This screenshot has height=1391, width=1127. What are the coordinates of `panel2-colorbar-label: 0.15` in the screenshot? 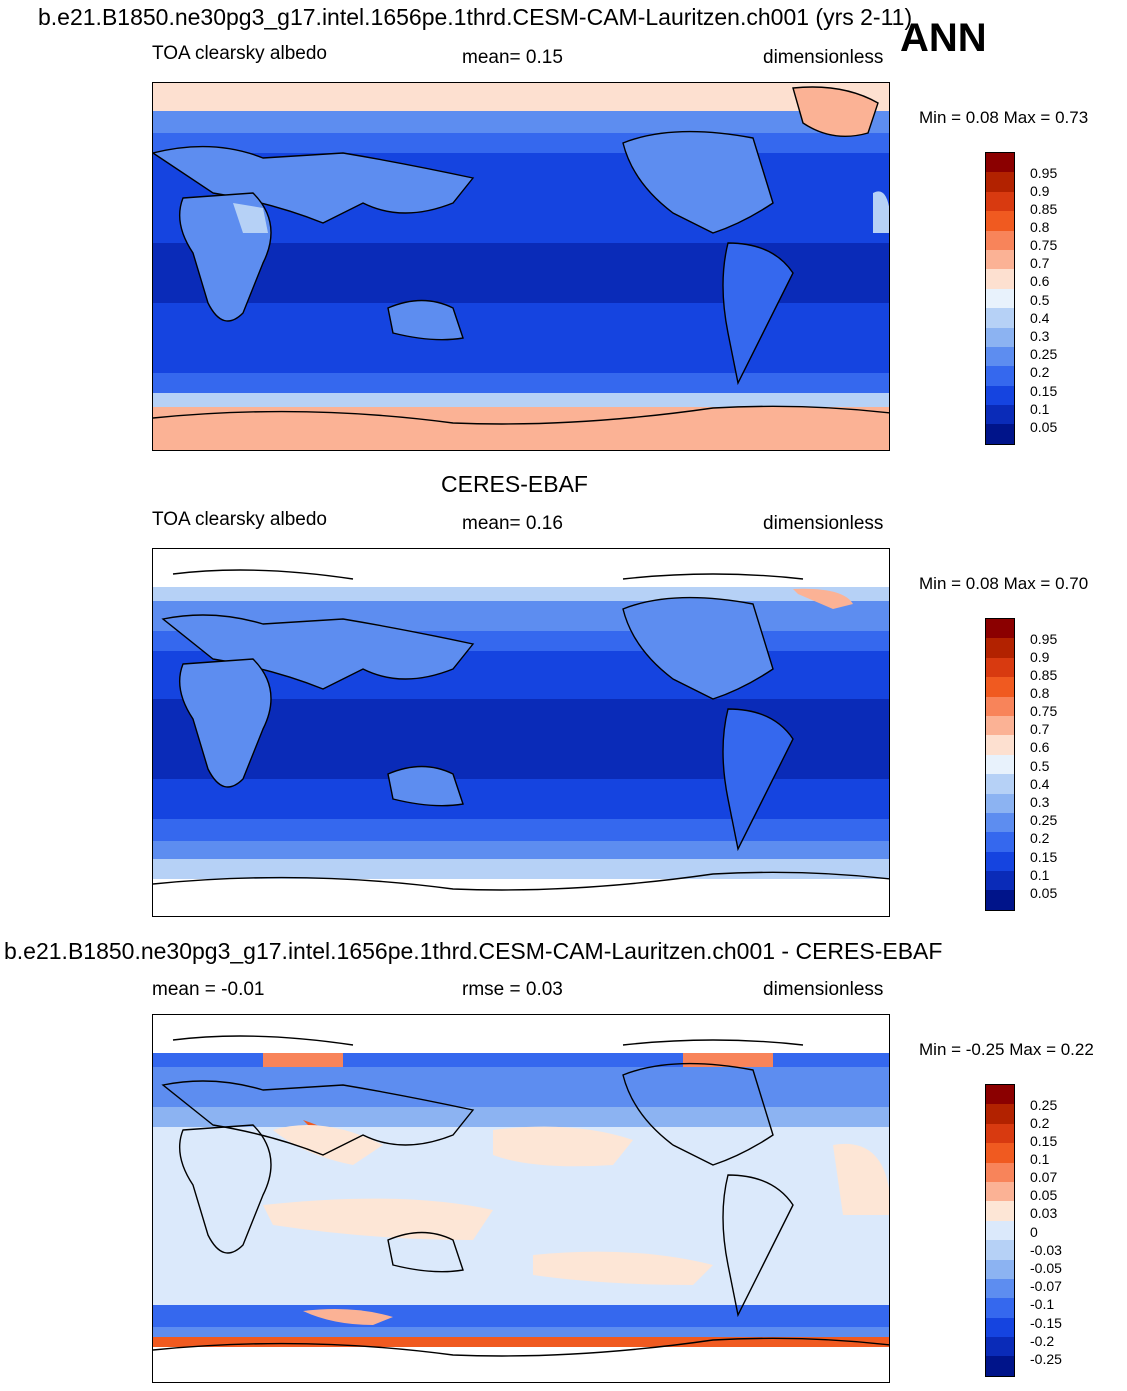 It's located at (1044, 857).